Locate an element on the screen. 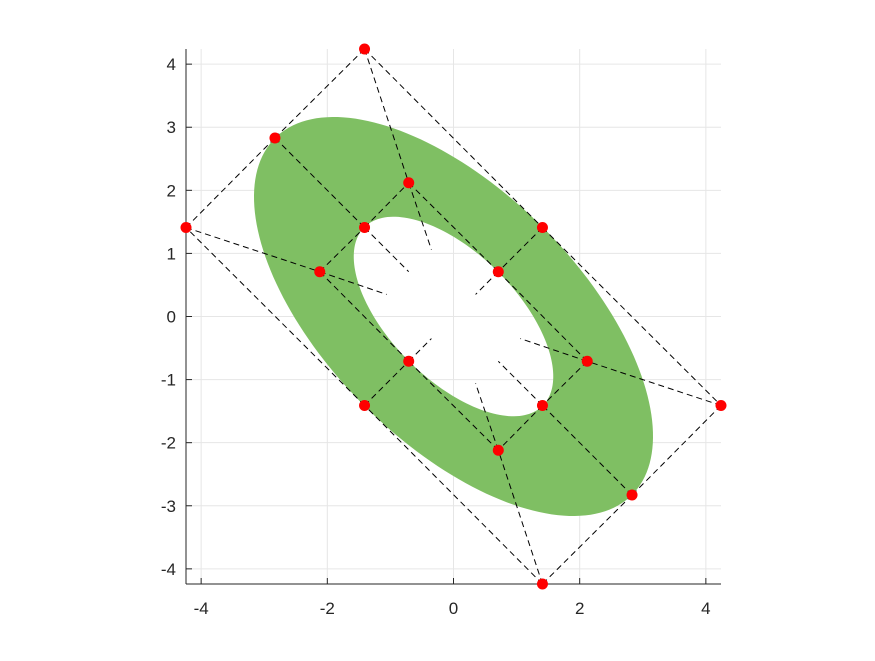  x-tick-label: 4 is located at coordinates (705, 608).